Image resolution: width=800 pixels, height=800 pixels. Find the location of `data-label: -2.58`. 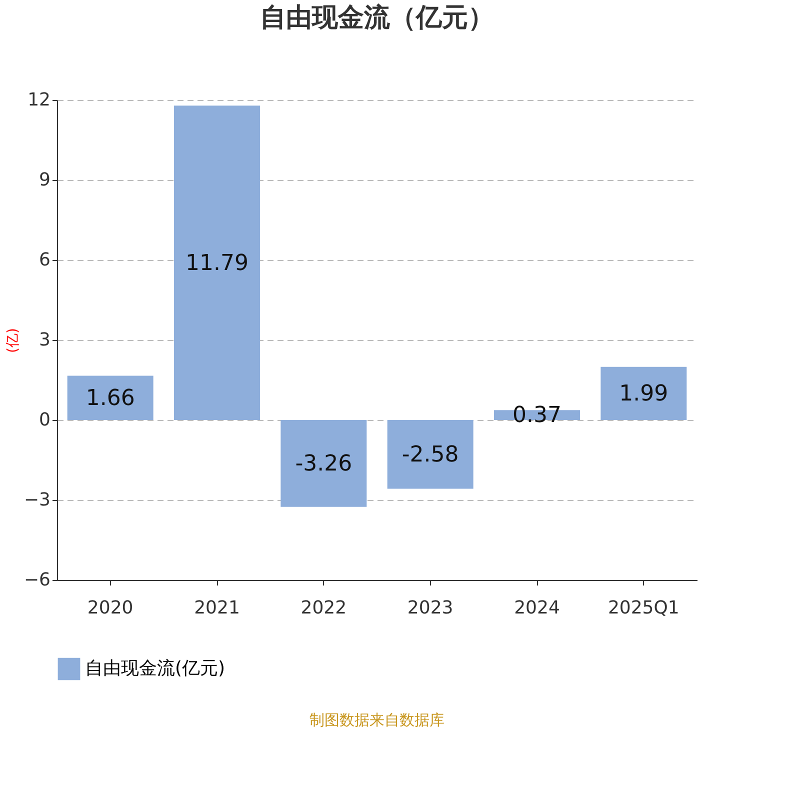

data-label: -2.58 is located at coordinates (430, 455).